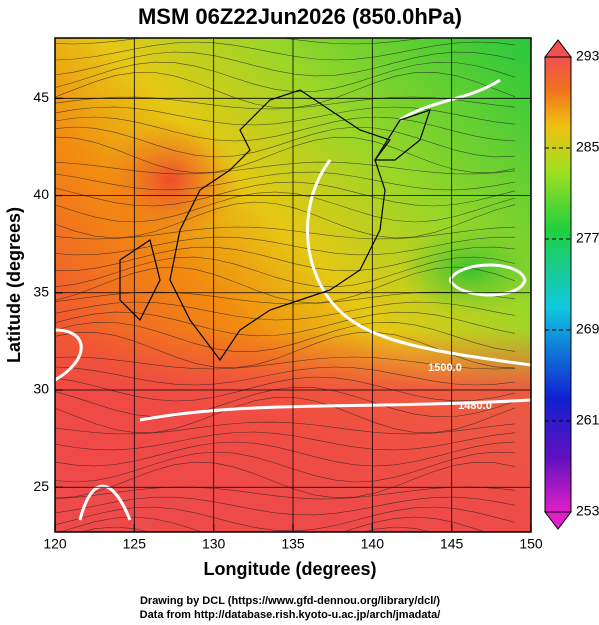 This screenshot has width=599, height=625. What do you see at coordinates (452, 544) in the screenshot?
I see `x-tick-label: 145` at bounding box center [452, 544].